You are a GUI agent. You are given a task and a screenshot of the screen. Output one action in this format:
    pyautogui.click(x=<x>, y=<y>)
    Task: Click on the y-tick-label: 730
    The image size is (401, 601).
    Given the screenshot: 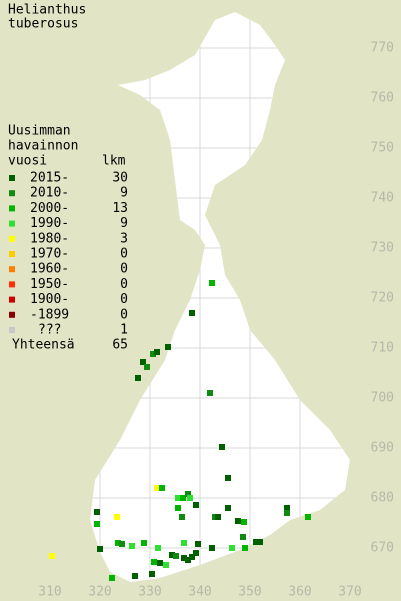 What is the action you would take?
    pyautogui.click(x=382, y=248)
    